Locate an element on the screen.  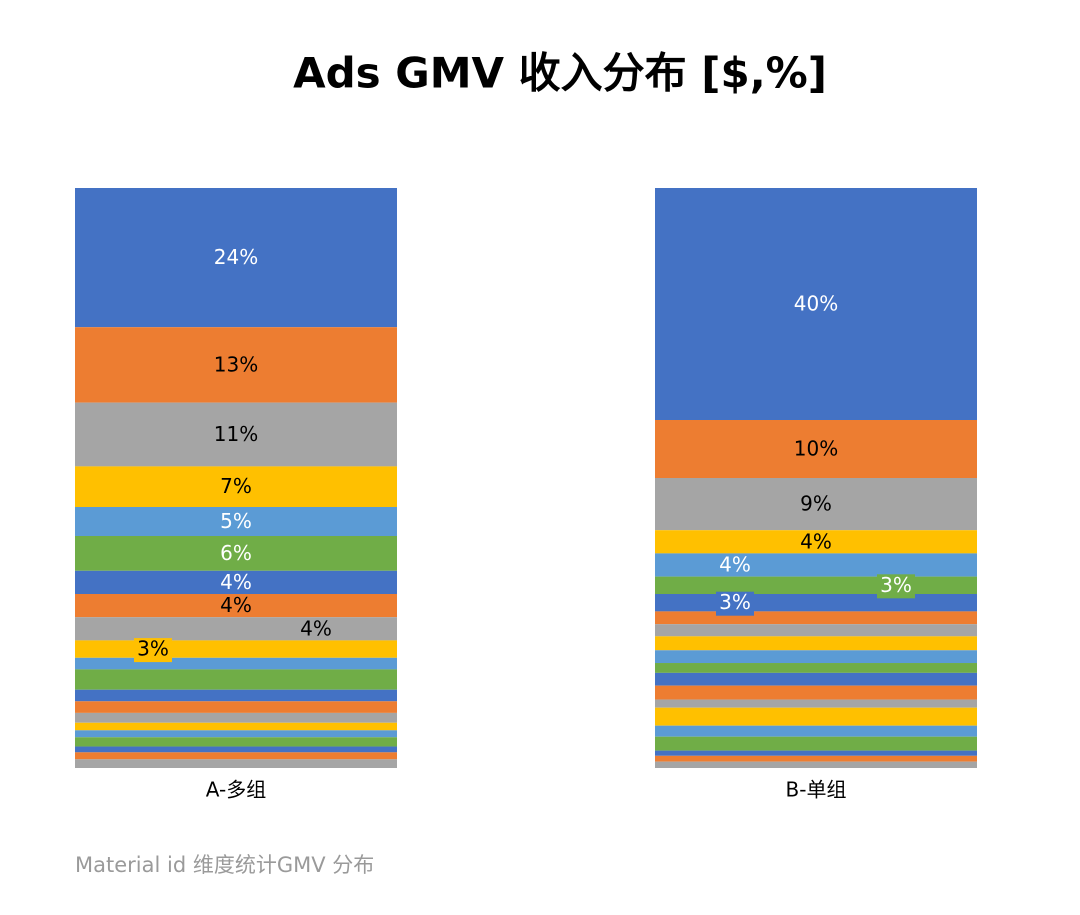
data-label: 7% is located at coordinates (236, 486).